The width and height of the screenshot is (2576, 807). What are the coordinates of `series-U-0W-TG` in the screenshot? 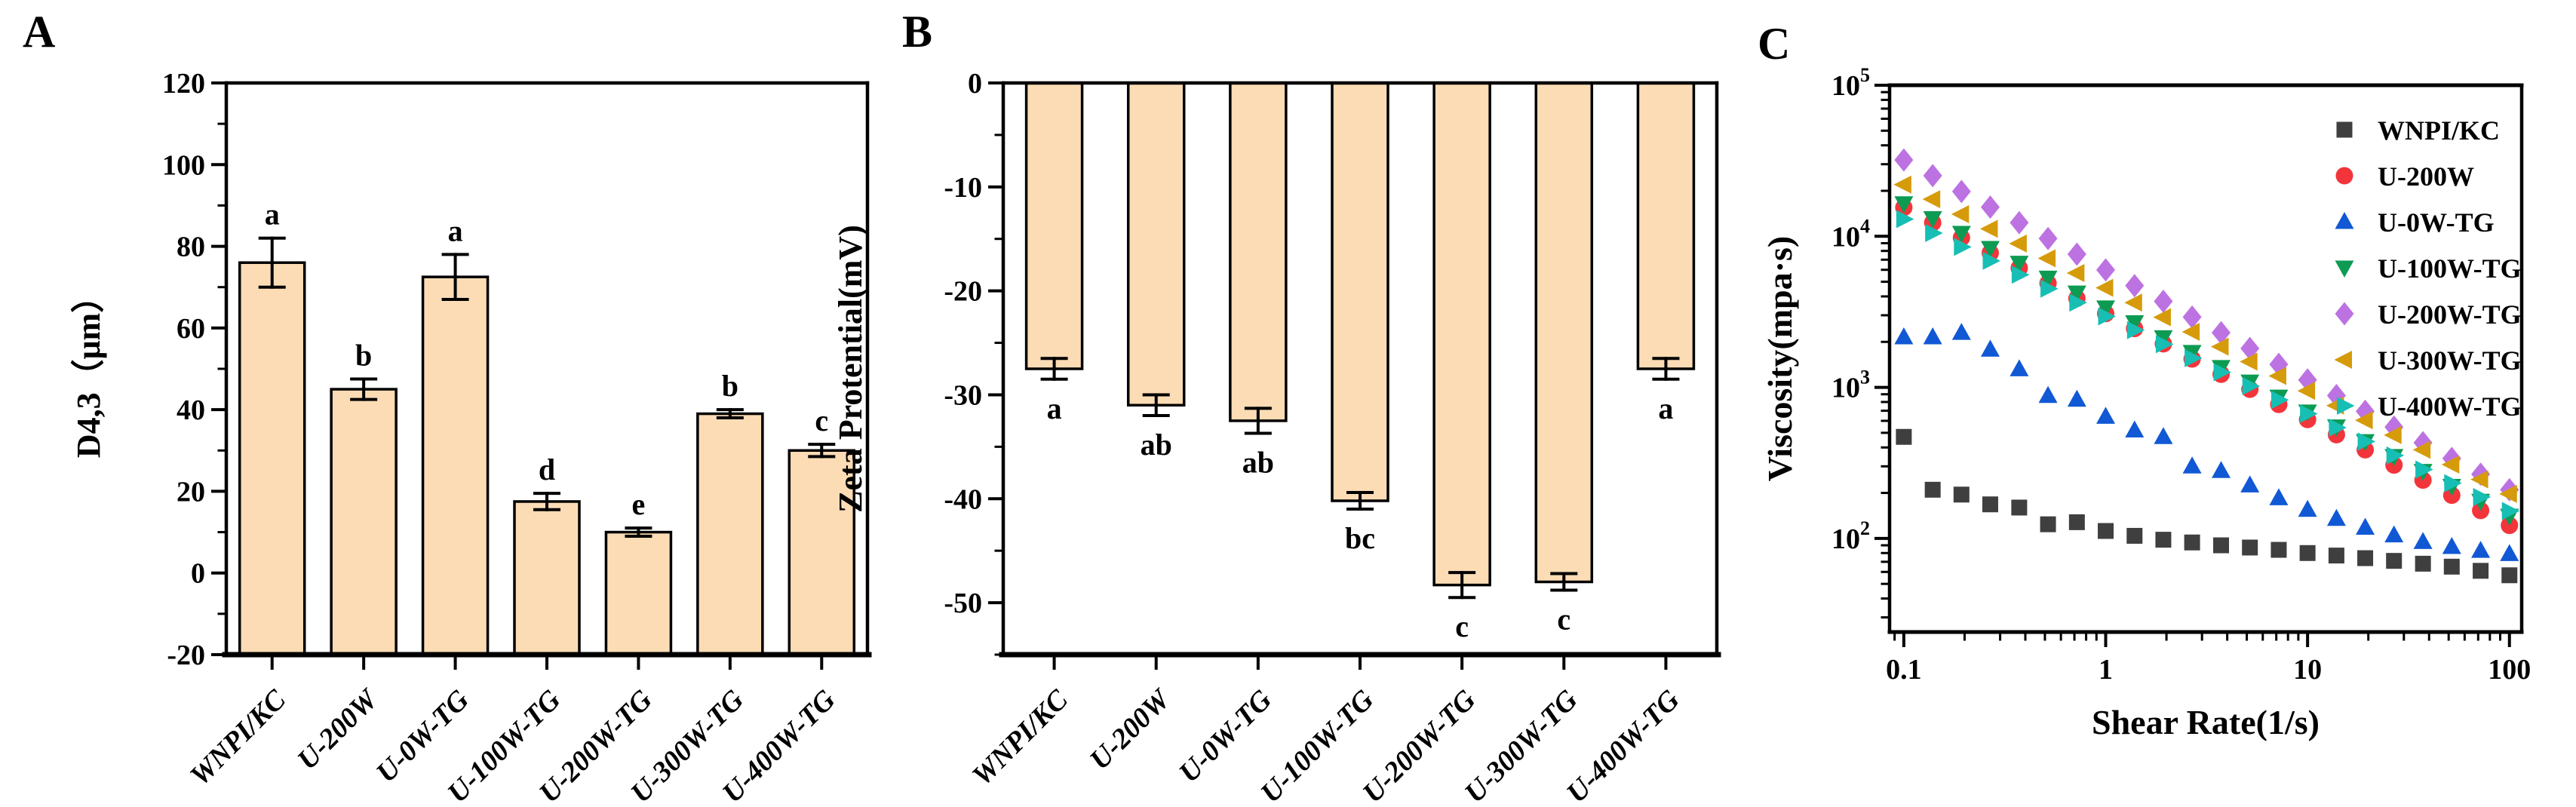 It's located at (2206, 442).